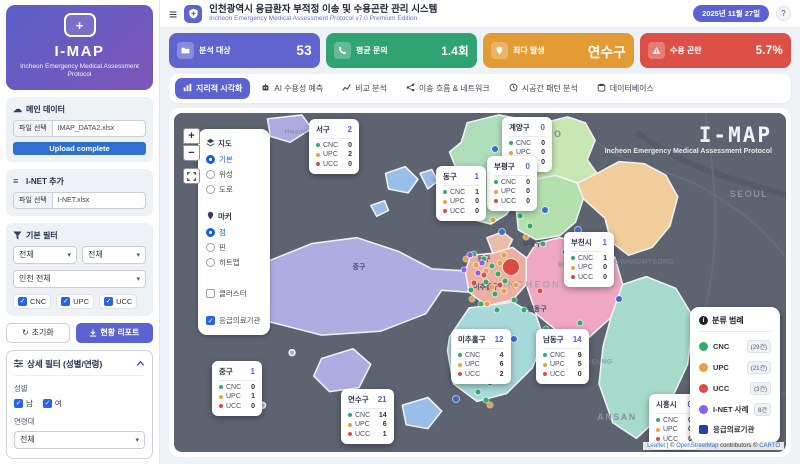  I want to click on popup-category-row: UCC 0, so click(512, 201).